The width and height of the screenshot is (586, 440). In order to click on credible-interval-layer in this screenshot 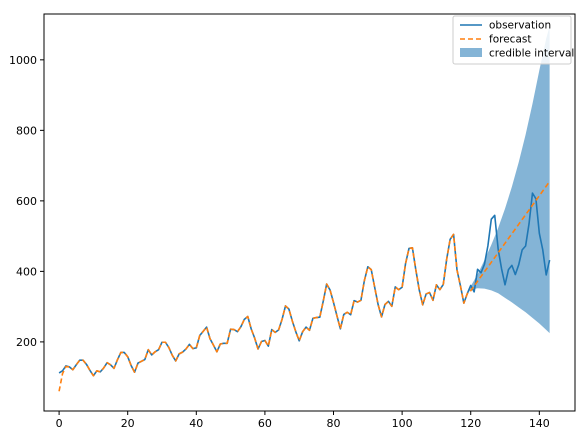, I will do `click(508, 180)`.